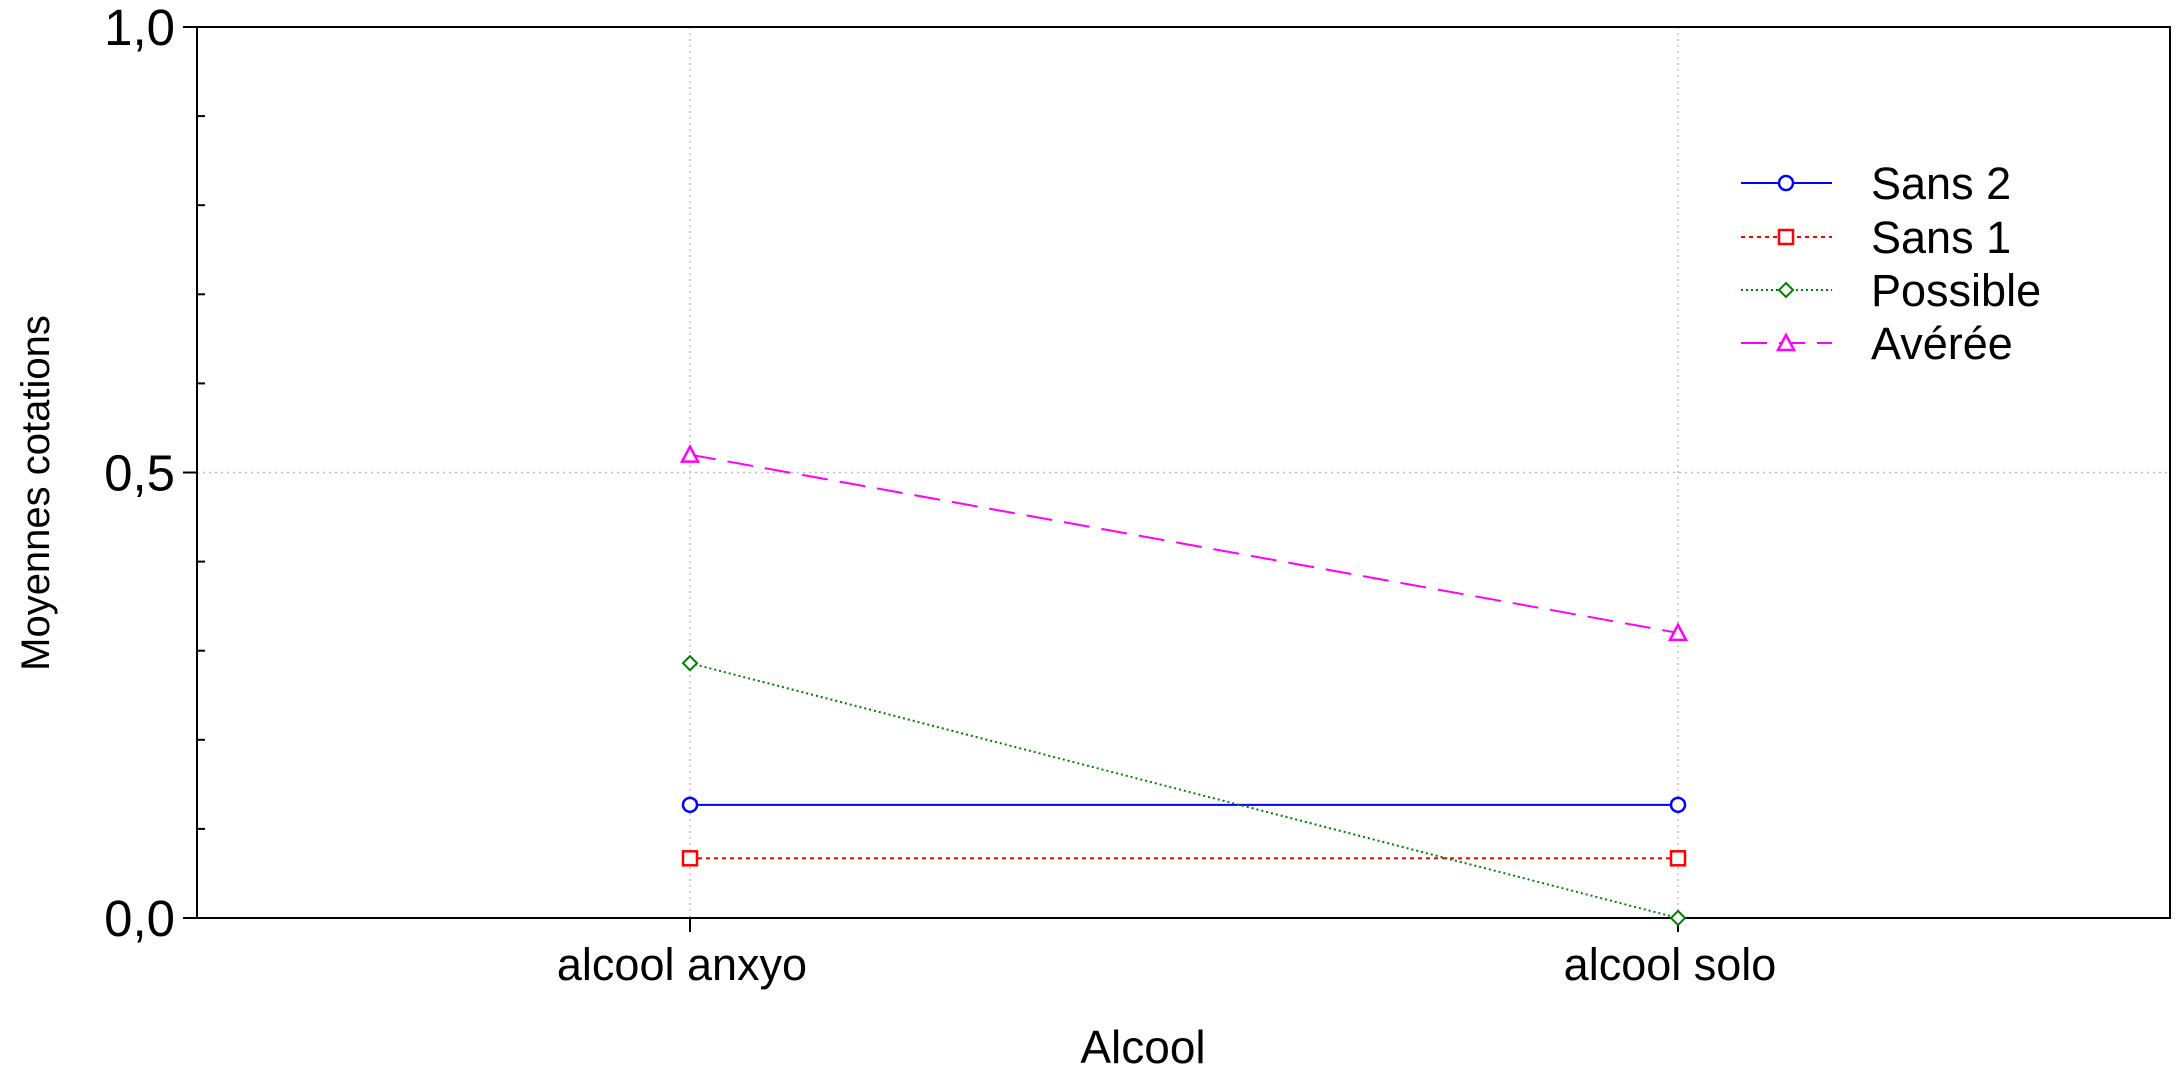 This screenshot has width=2177, height=1067. What do you see at coordinates (1956, 290) in the screenshot?
I see `legend-label: Possible` at bounding box center [1956, 290].